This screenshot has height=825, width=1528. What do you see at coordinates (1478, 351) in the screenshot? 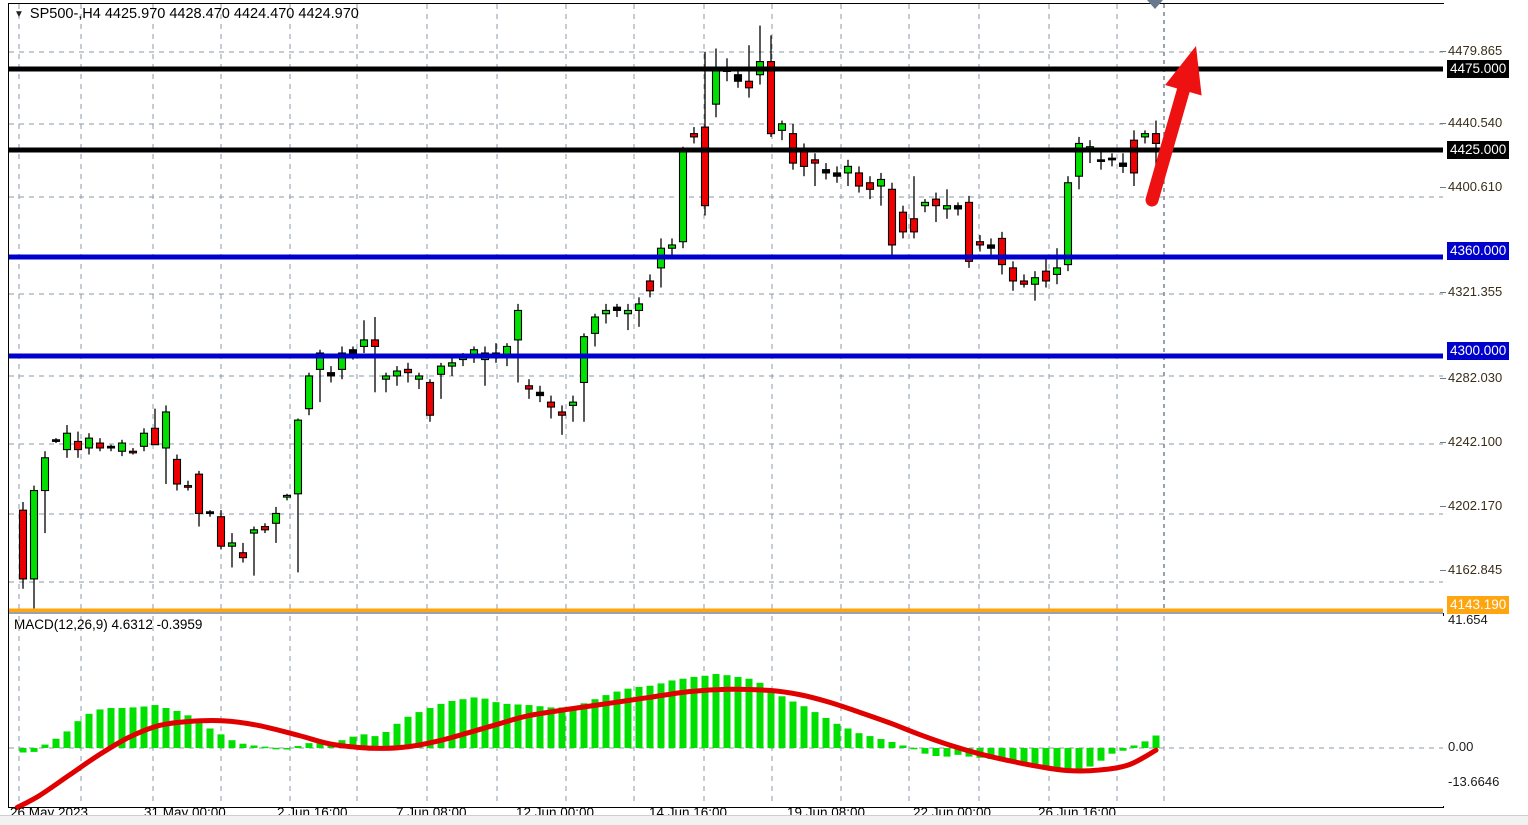
I see `price-level-tag: 4300.000` at bounding box center [1478, 351].